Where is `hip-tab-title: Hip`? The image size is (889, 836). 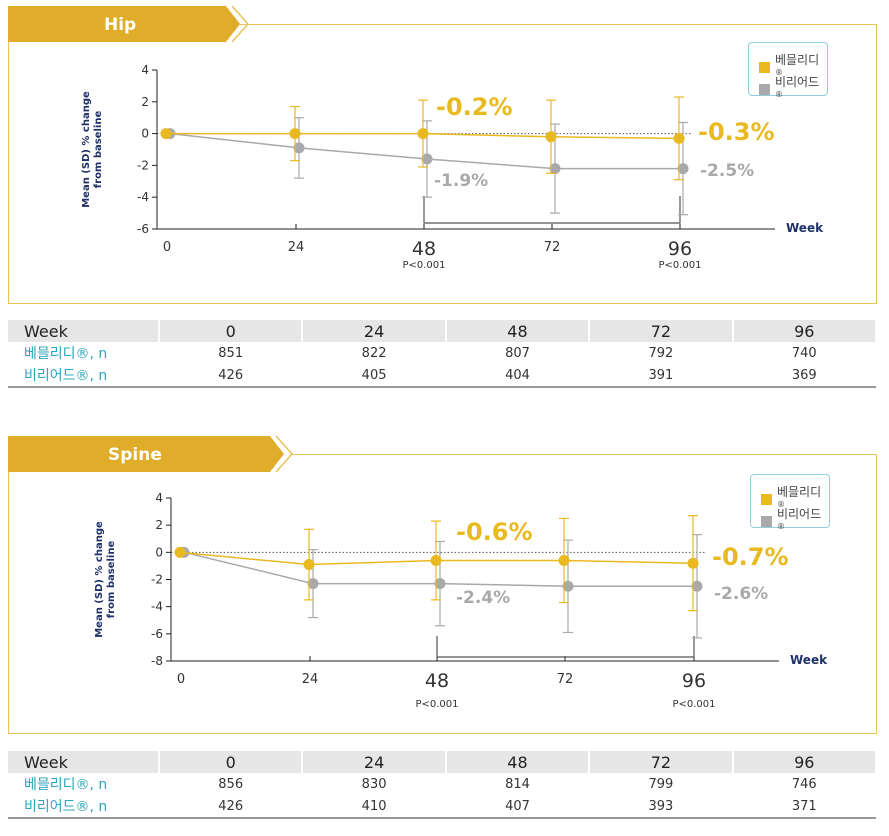 hip-tab-title: Hip is located at coordinates (120, 25).